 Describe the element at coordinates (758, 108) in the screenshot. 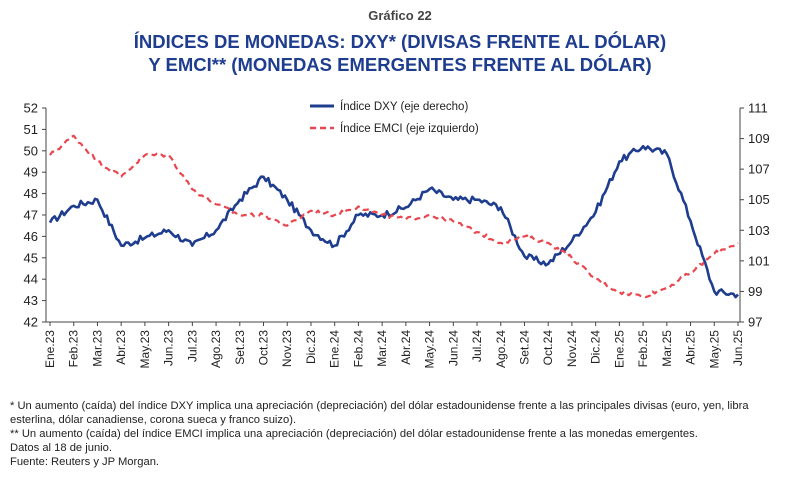

I see `right-tick-label: 111` at that location.